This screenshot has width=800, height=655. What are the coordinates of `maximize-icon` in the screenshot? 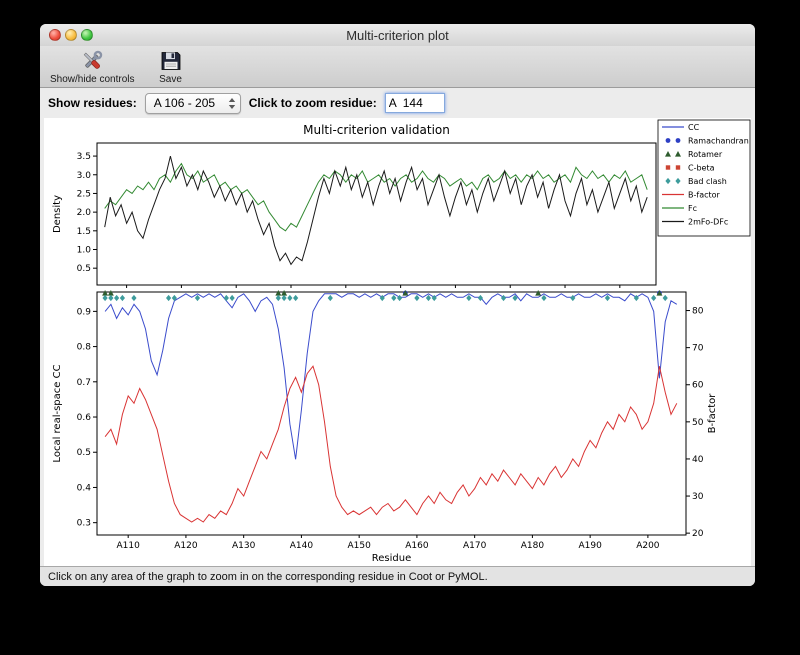 It's located at (87, 35).